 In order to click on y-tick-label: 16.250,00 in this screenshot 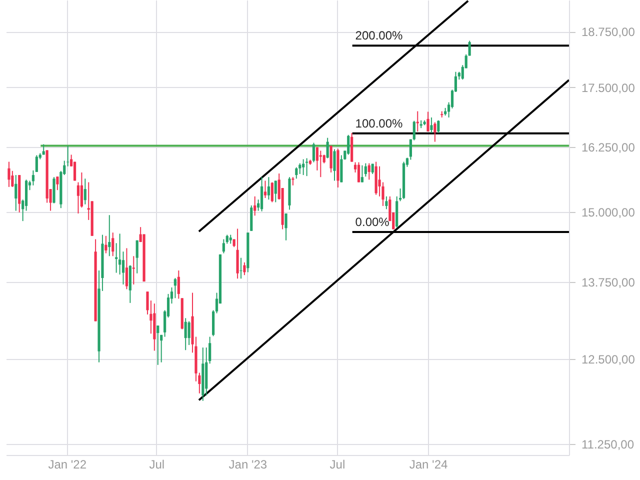, I will do `click(609, 147)`.